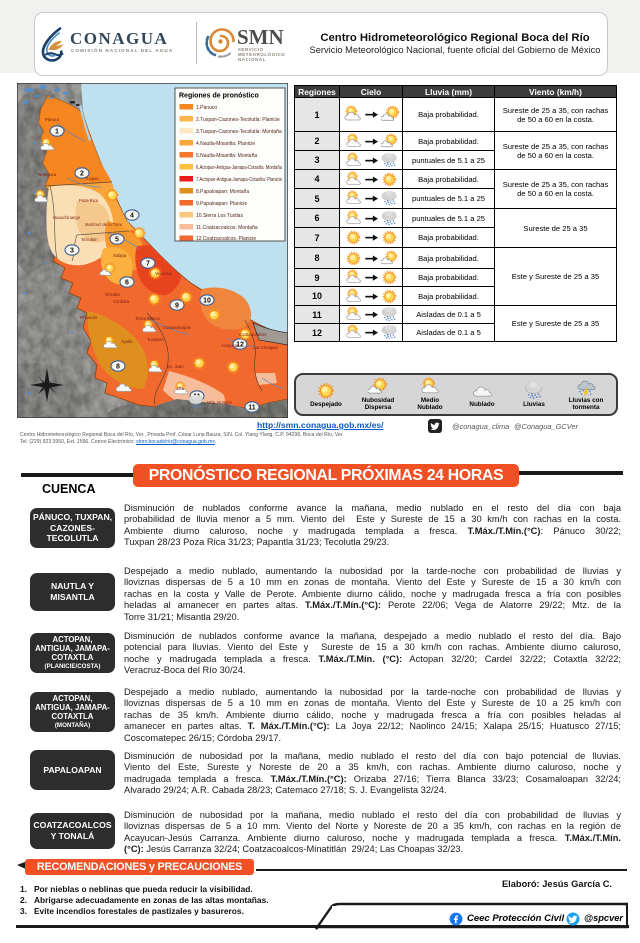 The width and height of the screenshot is (640, 943). Describe the element at coordinates (120, 255) in the screenshot. I see `svg-text: Xalapa` at that location.